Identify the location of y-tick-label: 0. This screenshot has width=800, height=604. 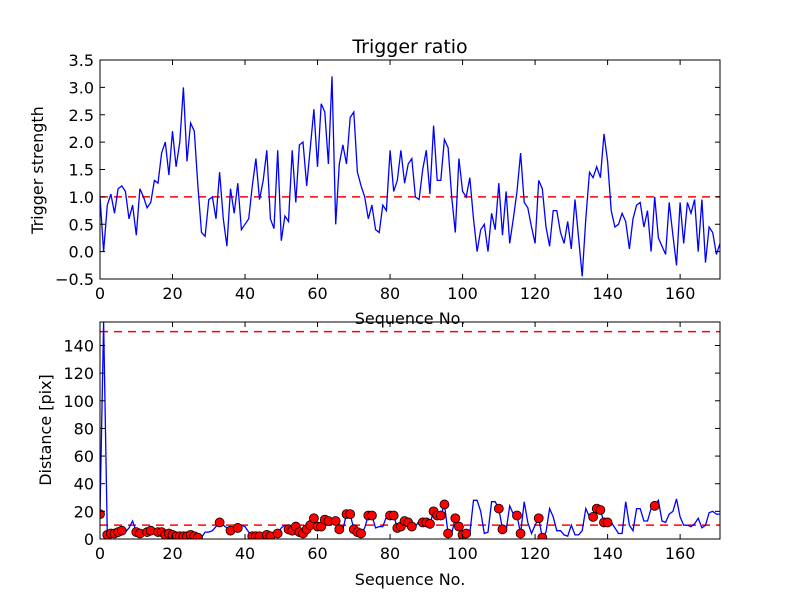
(89, 539).